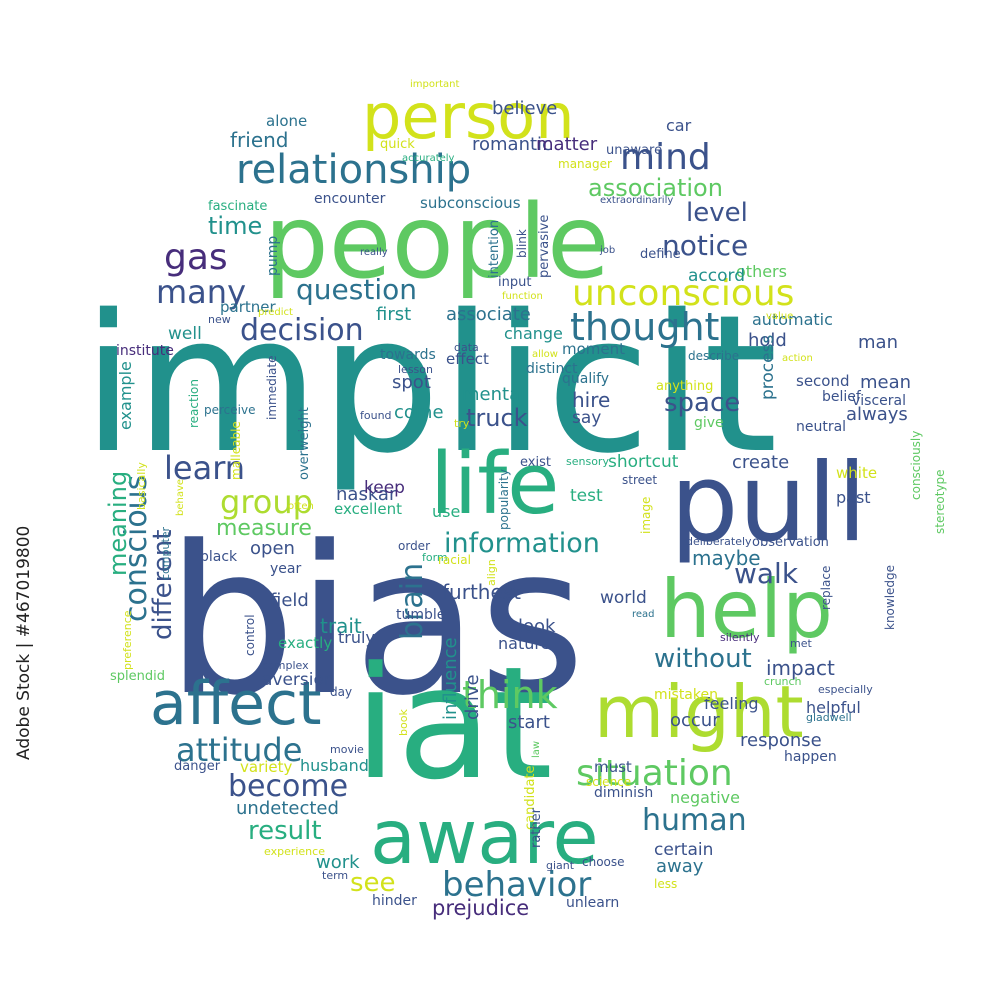 The height and width of the screenshot is (1000, 1000). Describe the element at coordinates (285, 831) in the screenshot. I see `word-result: result` at that location.